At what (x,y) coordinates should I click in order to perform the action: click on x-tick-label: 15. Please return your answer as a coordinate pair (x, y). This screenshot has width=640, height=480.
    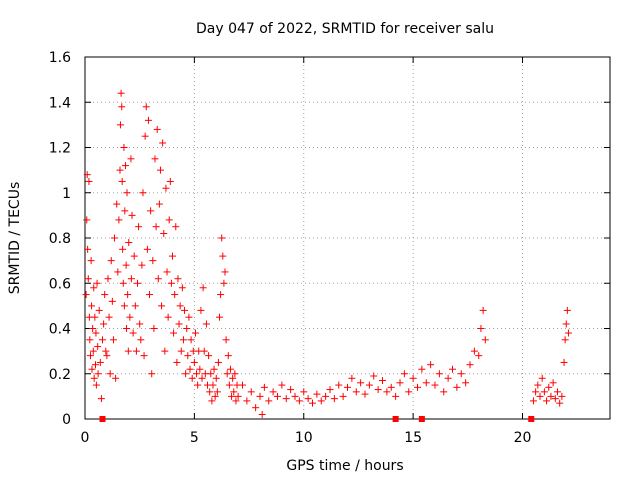
    Looking at the image, I should click on (413, 438).